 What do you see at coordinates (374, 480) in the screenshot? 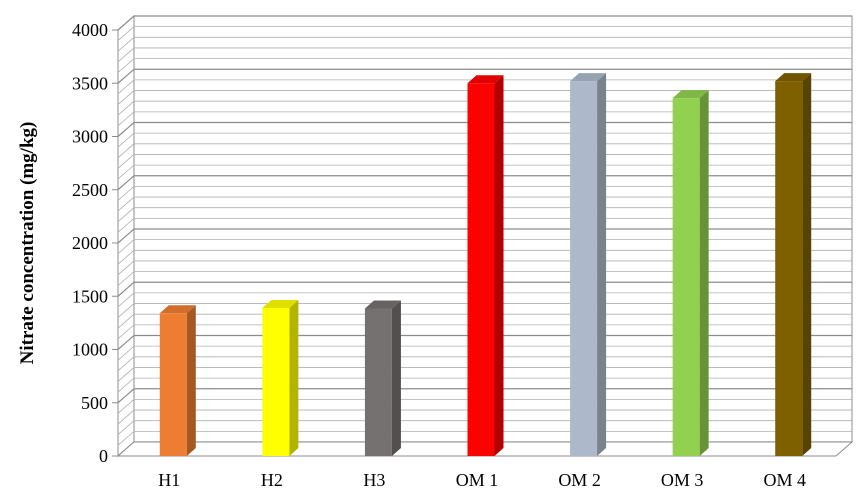
I see `x-tick-label: H3` at bounding box center [374, 480].